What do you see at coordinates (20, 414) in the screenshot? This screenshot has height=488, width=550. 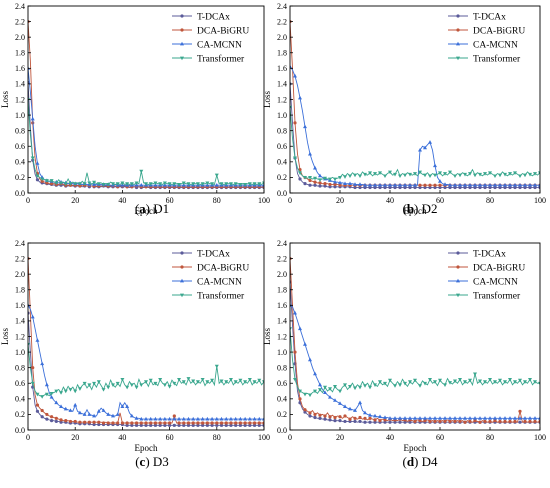 I see `y-tick-label: 0.2` at bounding box center [20, 414].